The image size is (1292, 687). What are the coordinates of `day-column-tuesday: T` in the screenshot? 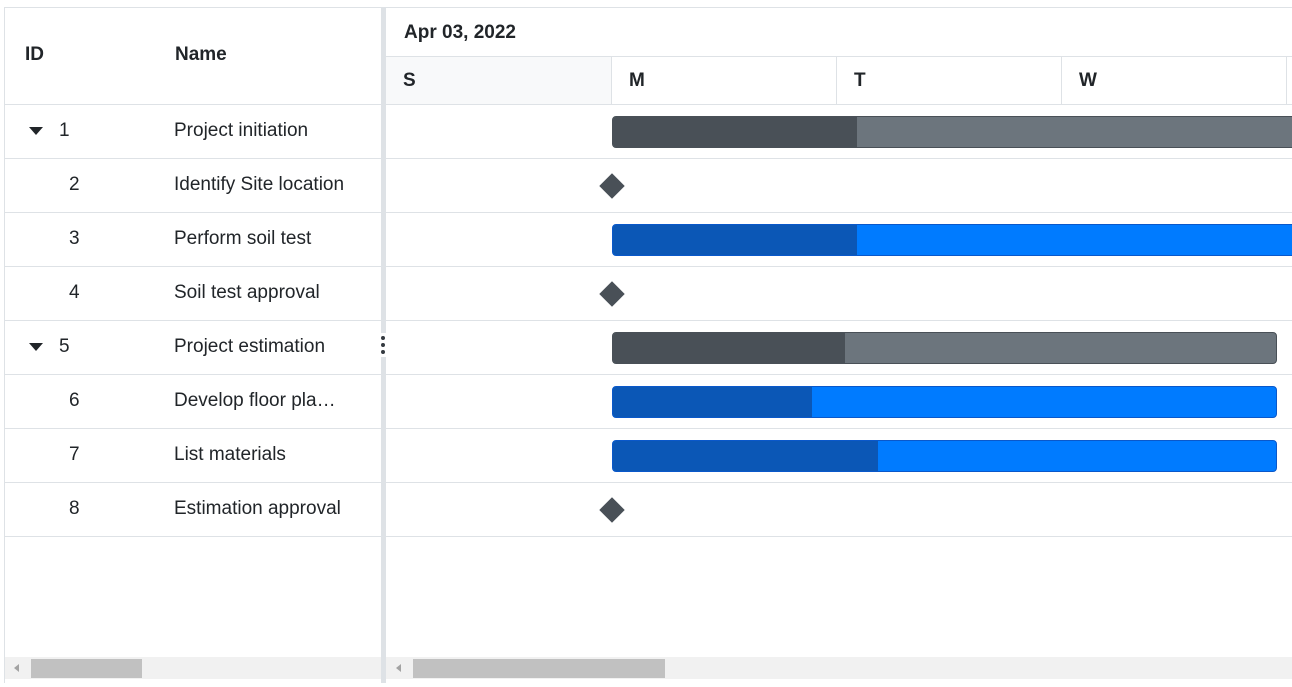 It's located at (949, 80).